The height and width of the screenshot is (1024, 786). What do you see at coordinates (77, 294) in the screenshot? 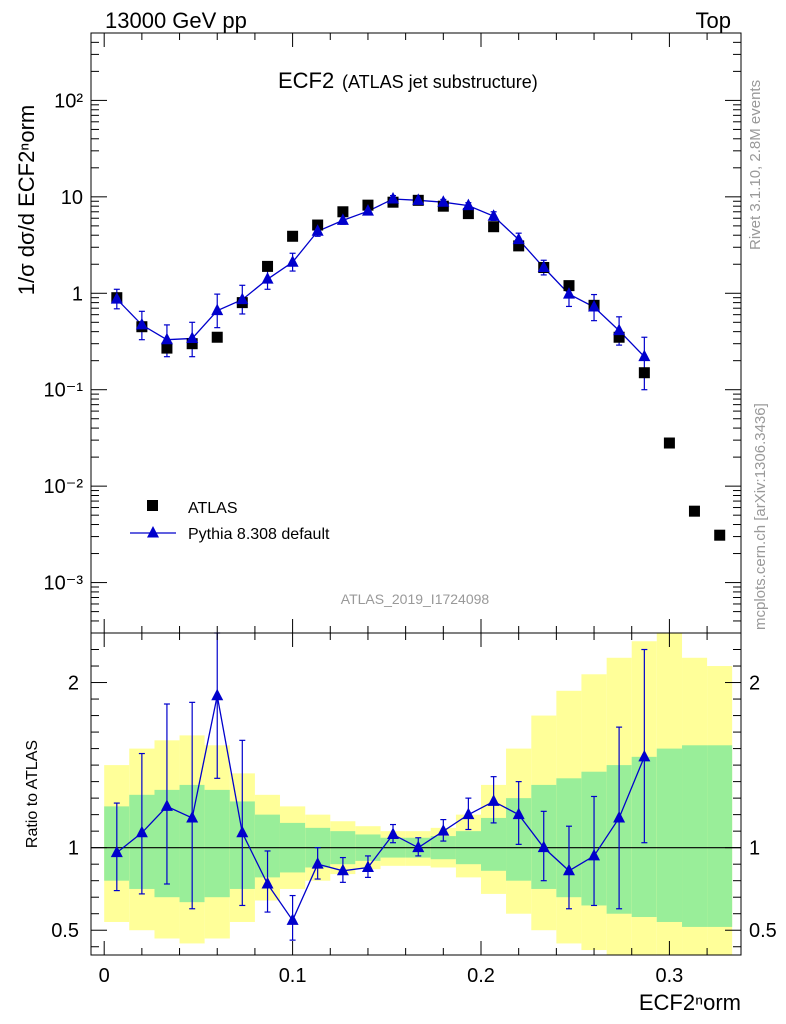
I see `y-tick-label: 1` at bounding box center [77, 294].